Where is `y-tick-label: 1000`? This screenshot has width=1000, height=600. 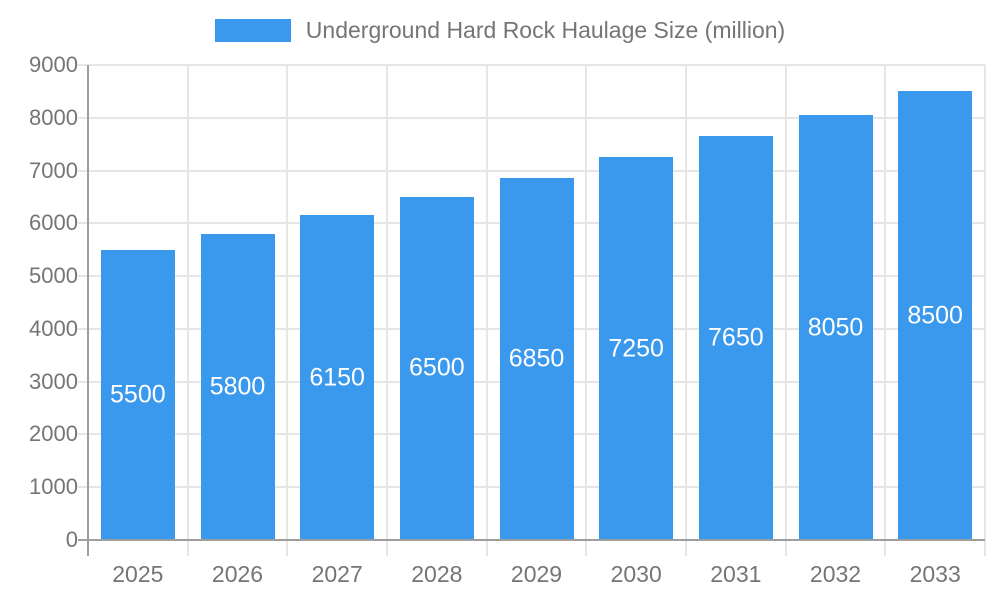
y-tick-label: 1000 is located at coordinates (53, 487).